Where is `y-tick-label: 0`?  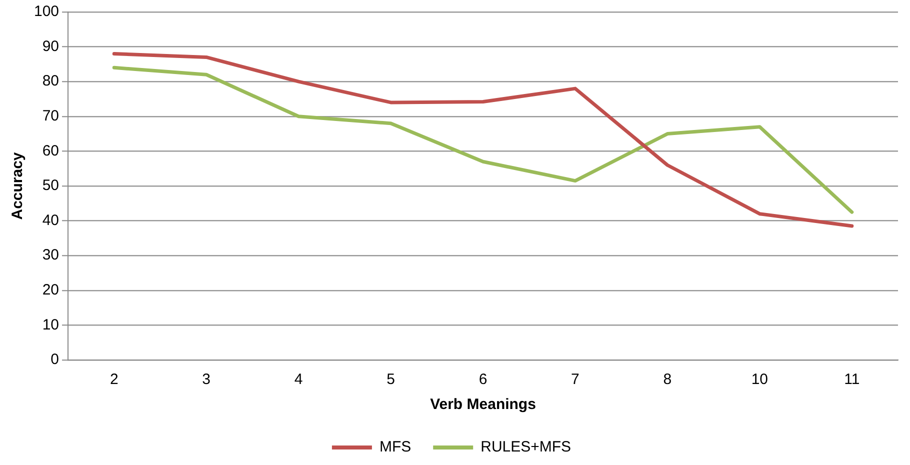
y-tick-label: 0 is located at coordinates (55, 359).